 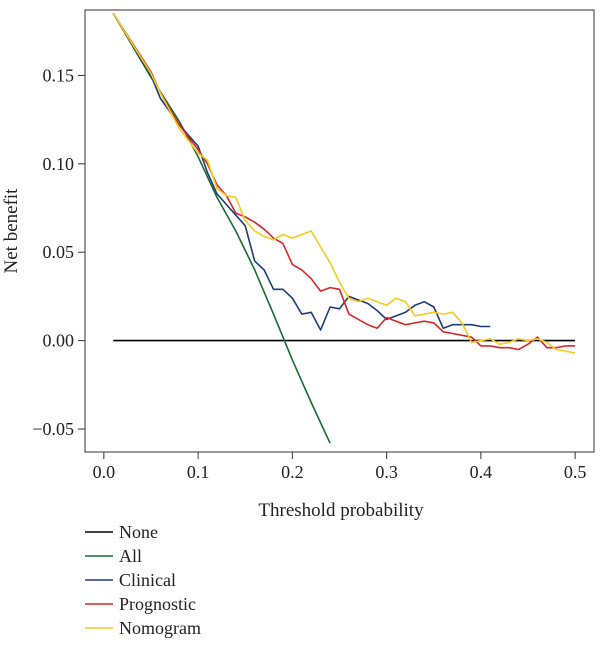 I want to click on y-tick-label: 0.00, so click(x=59, y=341).